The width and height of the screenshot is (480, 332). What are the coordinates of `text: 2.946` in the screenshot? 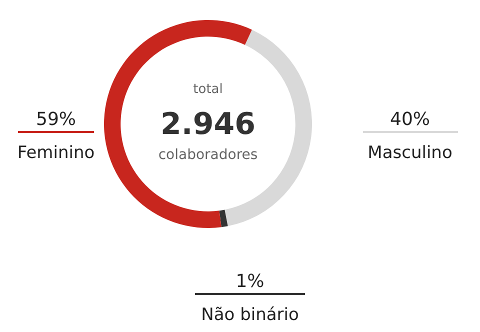 It's located at (208, 124).